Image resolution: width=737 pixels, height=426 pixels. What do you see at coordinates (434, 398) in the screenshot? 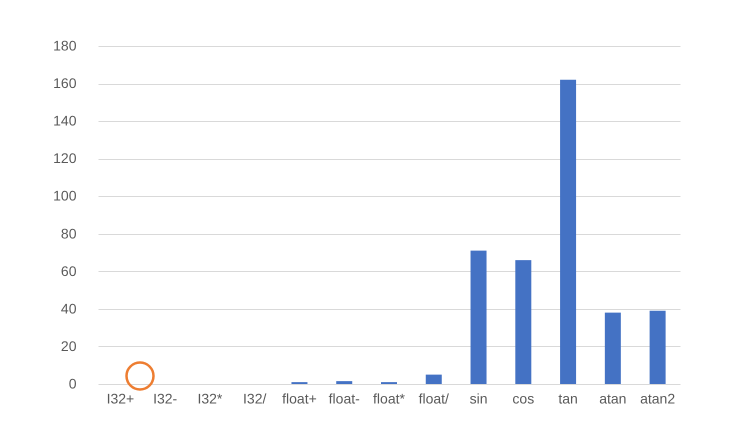
I see `x-tick-label: float/` at bounding box center [434, 398].